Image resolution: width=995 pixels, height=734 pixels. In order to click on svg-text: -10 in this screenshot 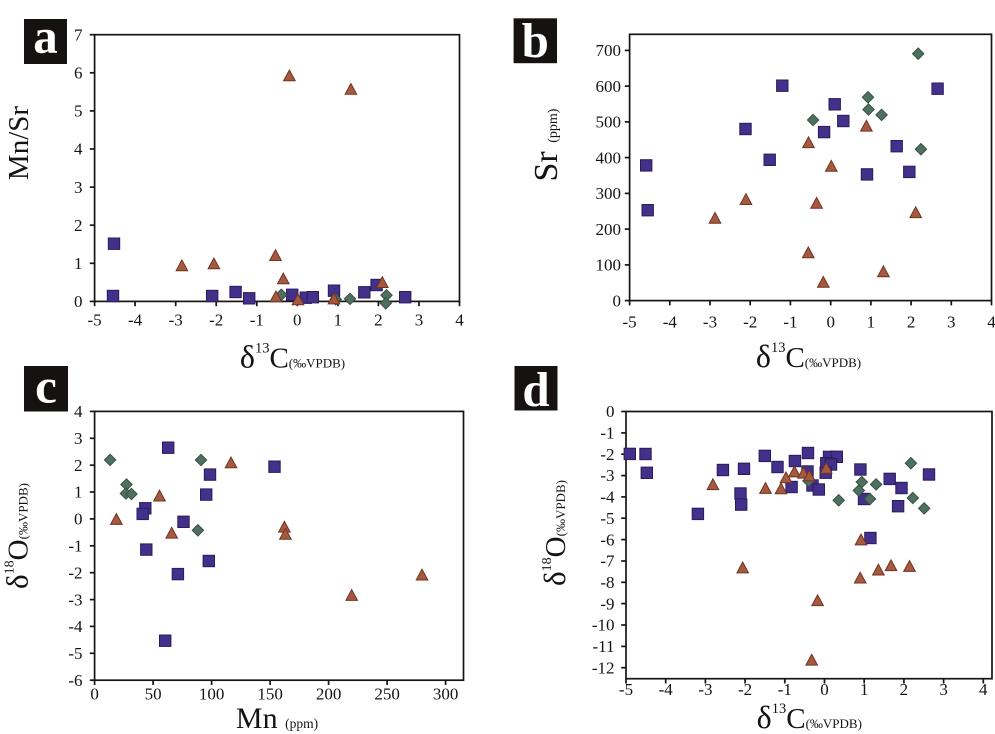, I will do `click(603, 625)`.